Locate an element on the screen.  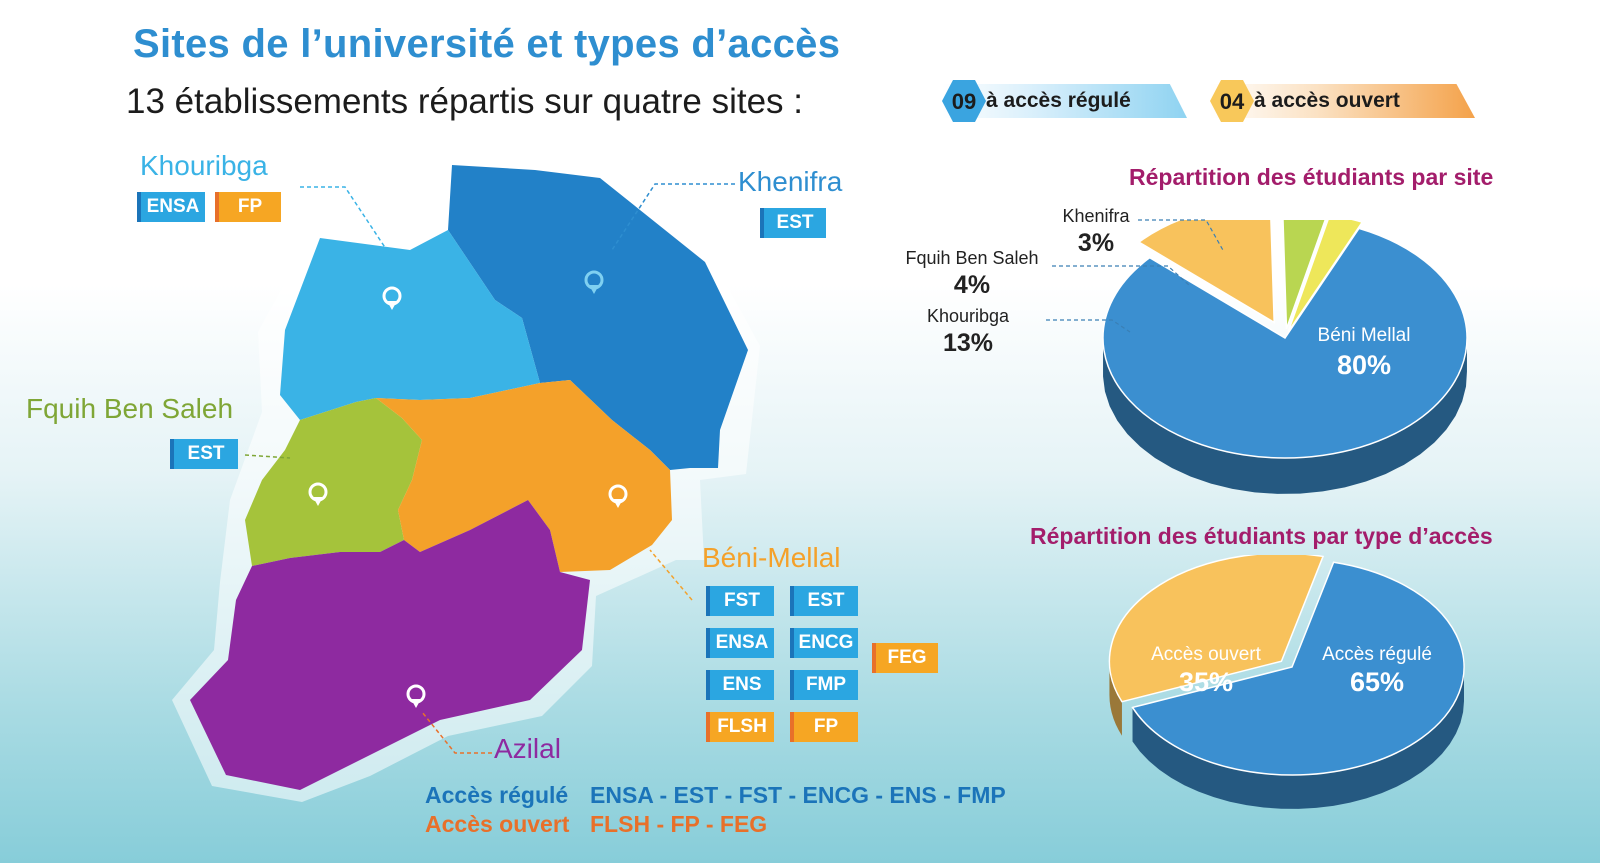
pie1-value-beni-mellal: 80% is located at coordinates (1364, 365).